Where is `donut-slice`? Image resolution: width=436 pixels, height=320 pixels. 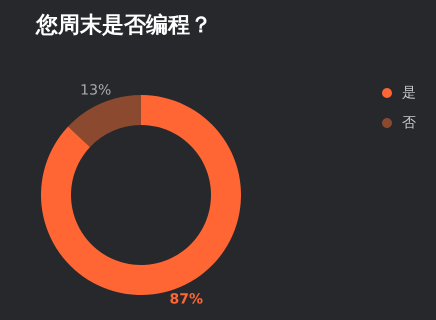
donut-slice is located at coordinates (104, 121).